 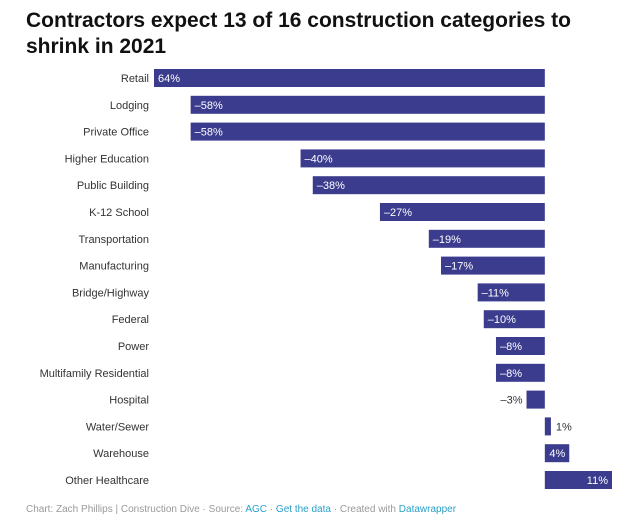 I want to click on value-label: 1%, so click(x=564, y=427).